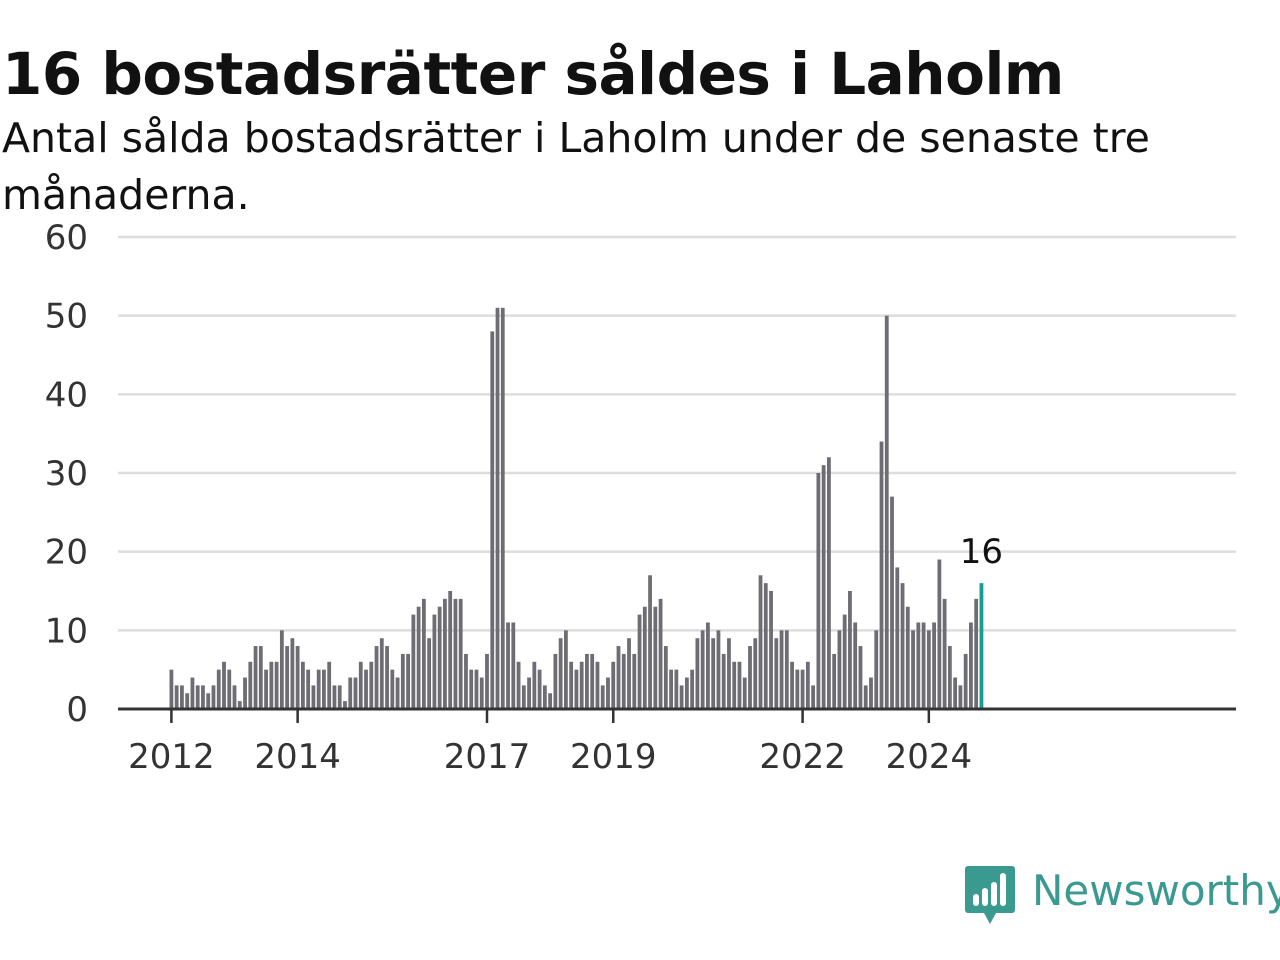 The width and height of the screenshot is (1280, 960). I want to click on x-tick-label: 2022, so click(802, 757).